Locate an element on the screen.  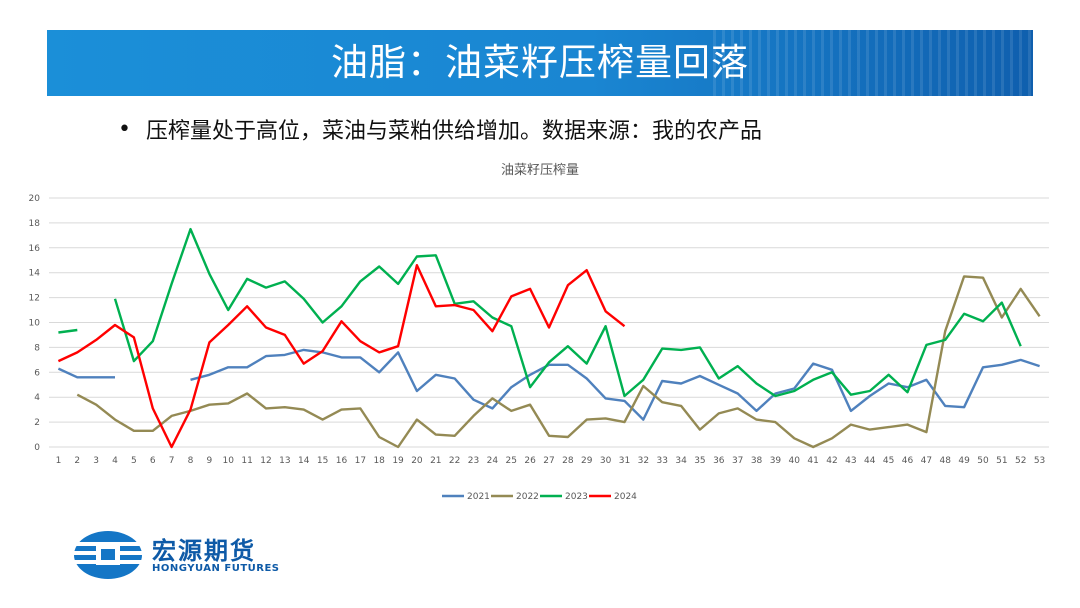
x-tick-label: 14 is located at coordinates (304, 461).